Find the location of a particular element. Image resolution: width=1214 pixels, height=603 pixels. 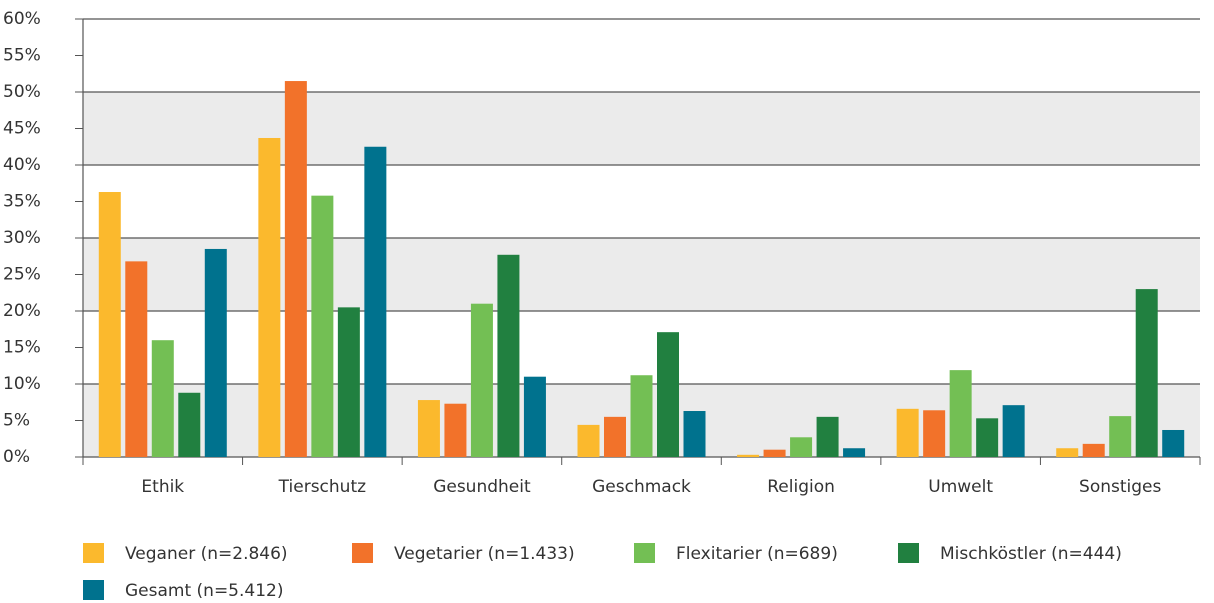

x-tick-label: Sonstiges is located at coordinates (1120, 487).